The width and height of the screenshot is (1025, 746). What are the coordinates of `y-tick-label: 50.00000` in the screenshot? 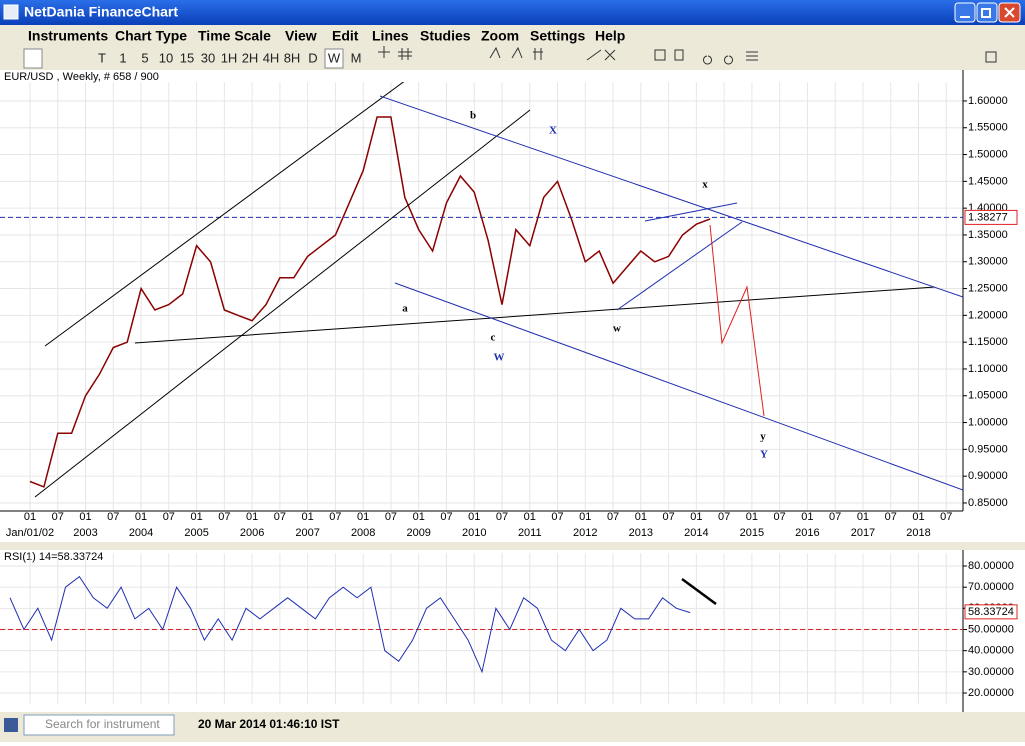 It's located at (991, 629).